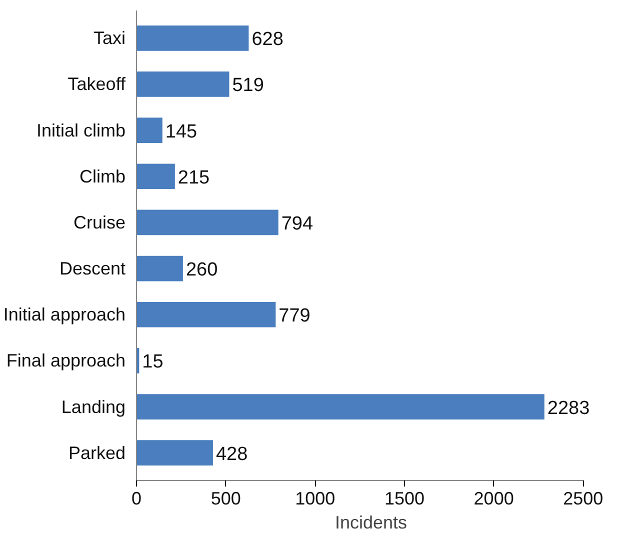 The height and width of the screenshot is (539, 627). What do you see at coordinates (64, 314) in the screenshot?
I see `y-tick-label: Initial approach` at bounding box center [64, 314].